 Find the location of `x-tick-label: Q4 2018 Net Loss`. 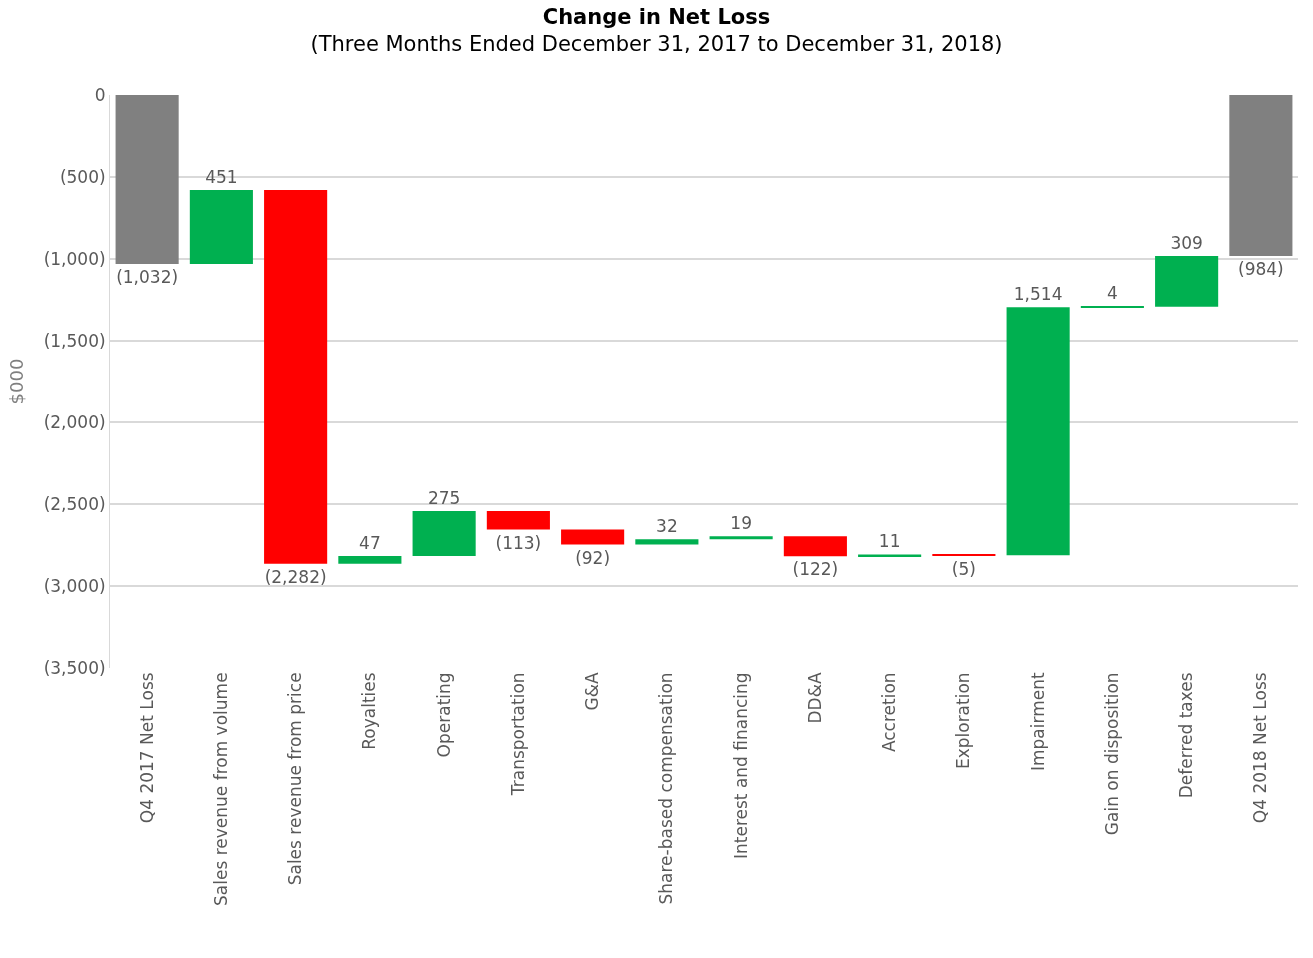

x-tick-label: Q4 2018 Net Loss is located at coordinates (1260, 748).